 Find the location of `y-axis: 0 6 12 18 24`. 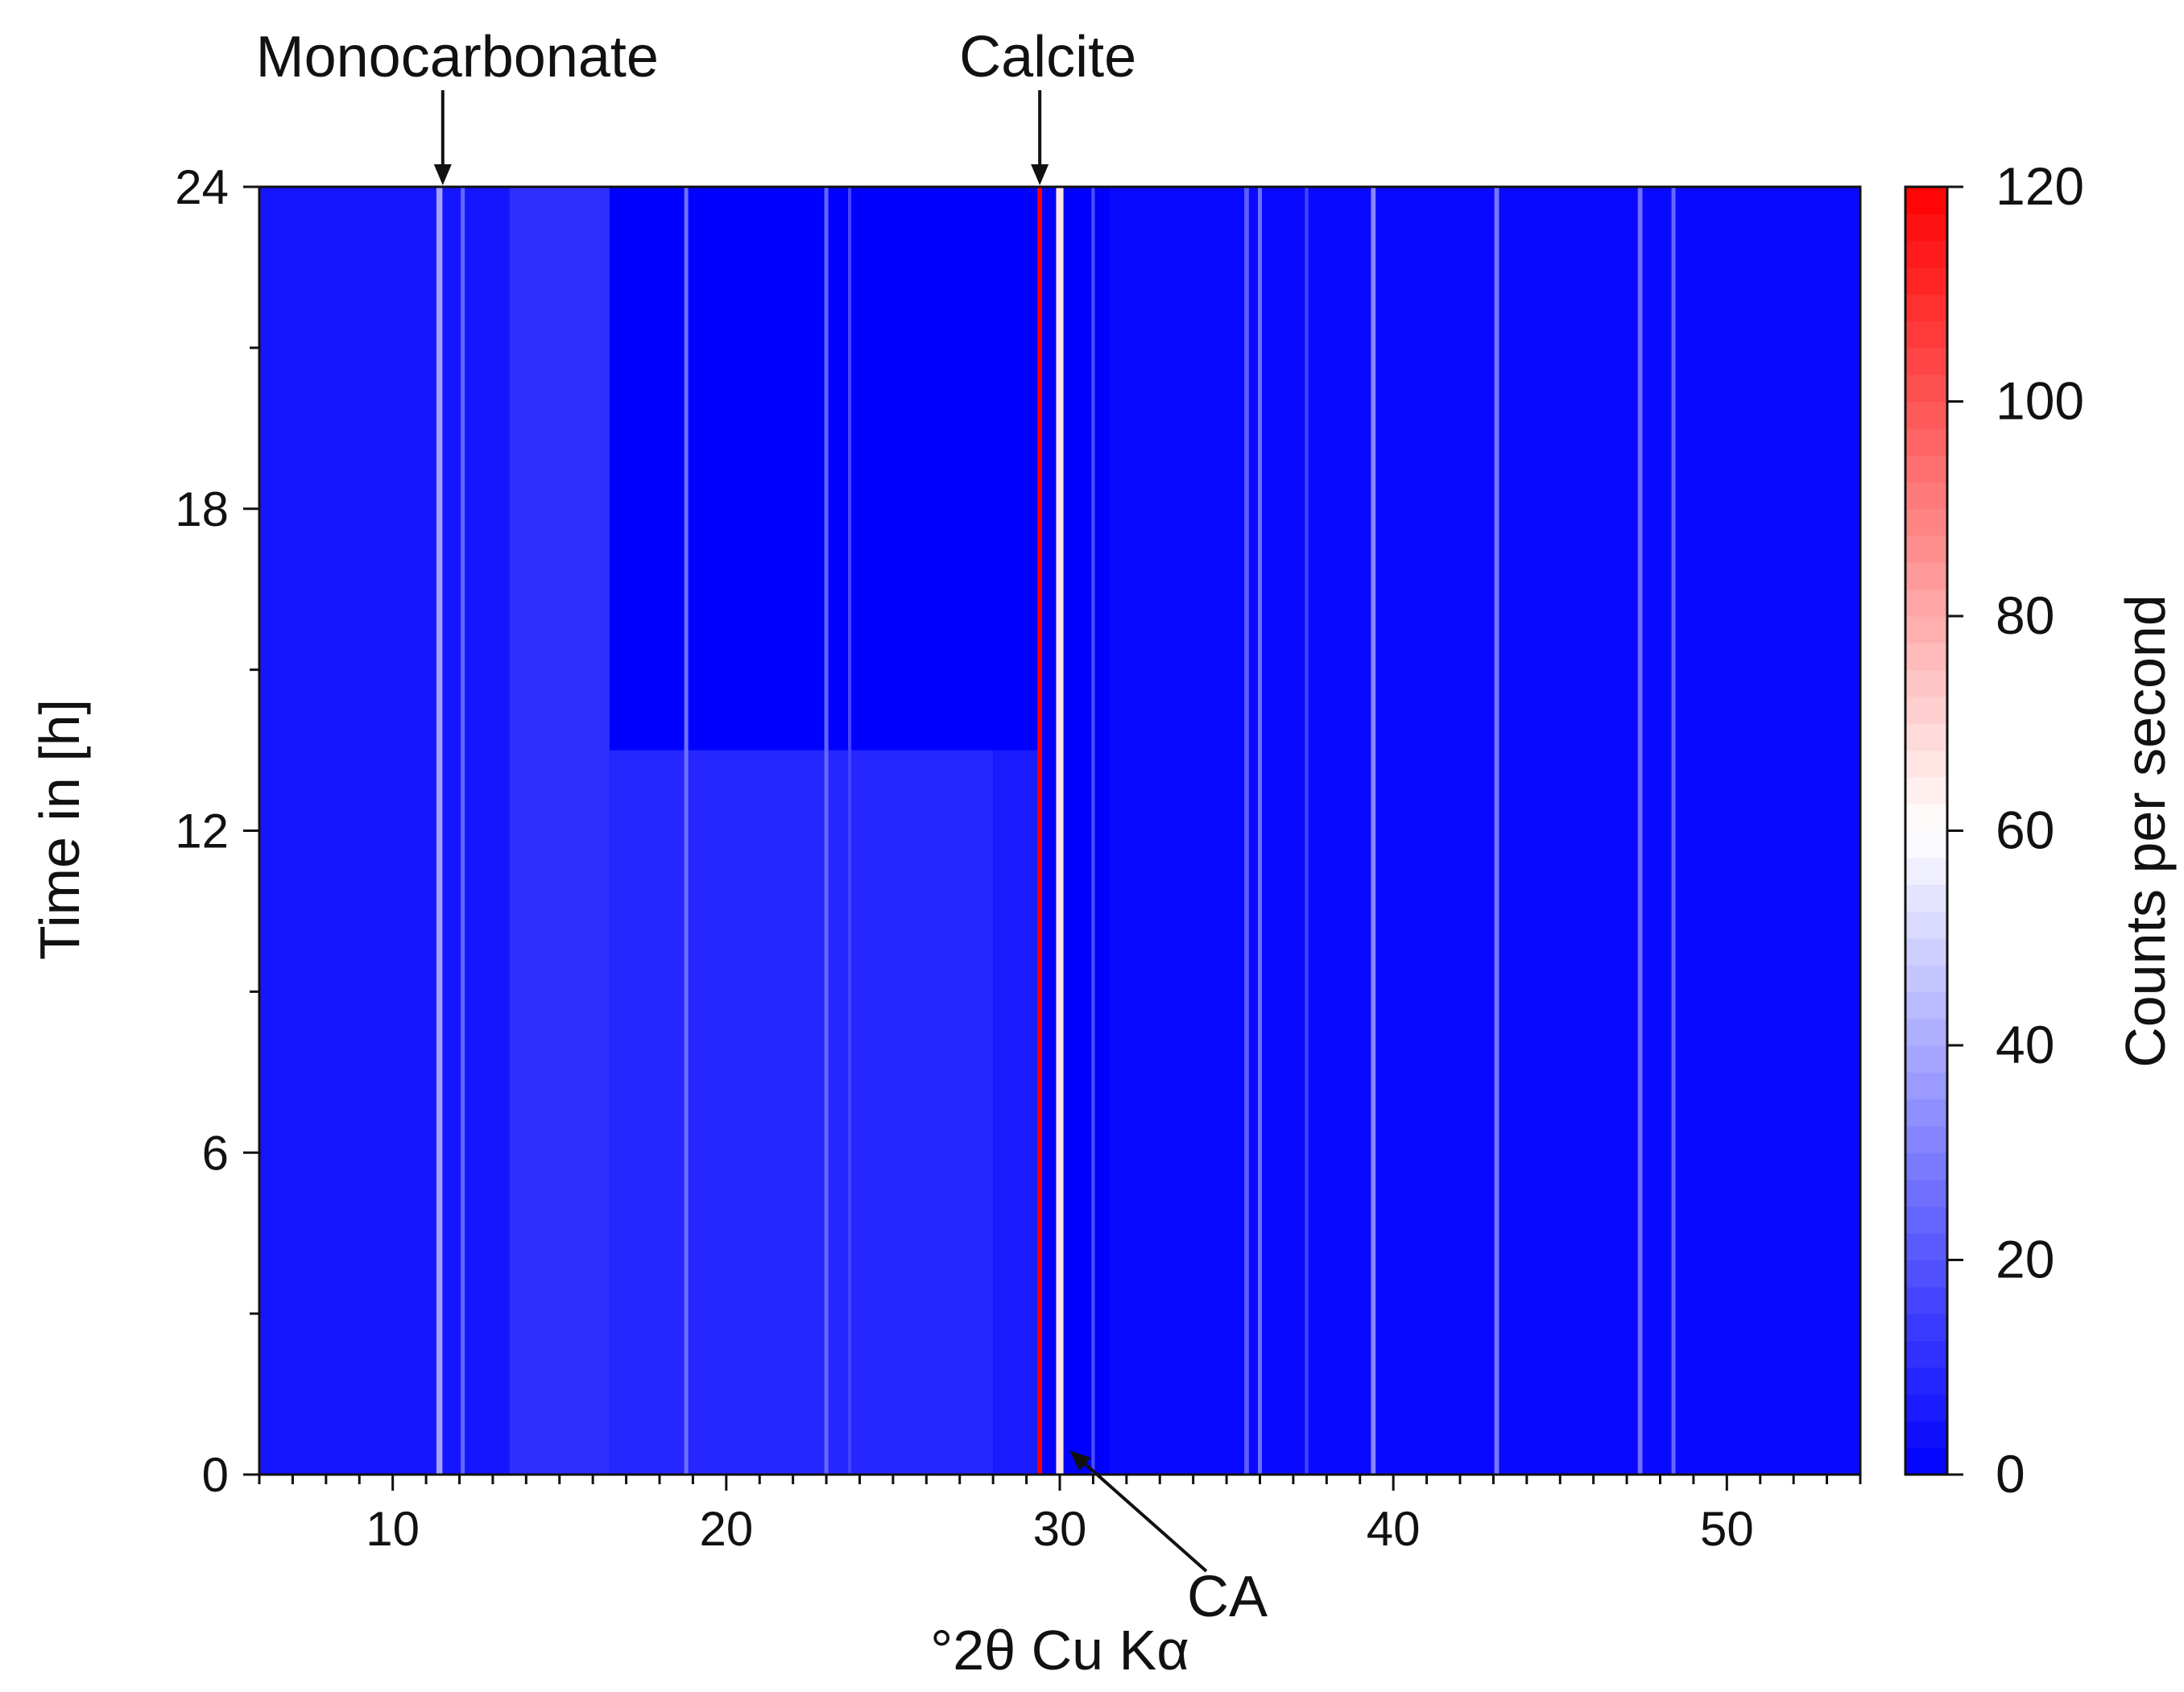

y-axis: 0 6 12 18 24 is located at coordinates (217, 831).